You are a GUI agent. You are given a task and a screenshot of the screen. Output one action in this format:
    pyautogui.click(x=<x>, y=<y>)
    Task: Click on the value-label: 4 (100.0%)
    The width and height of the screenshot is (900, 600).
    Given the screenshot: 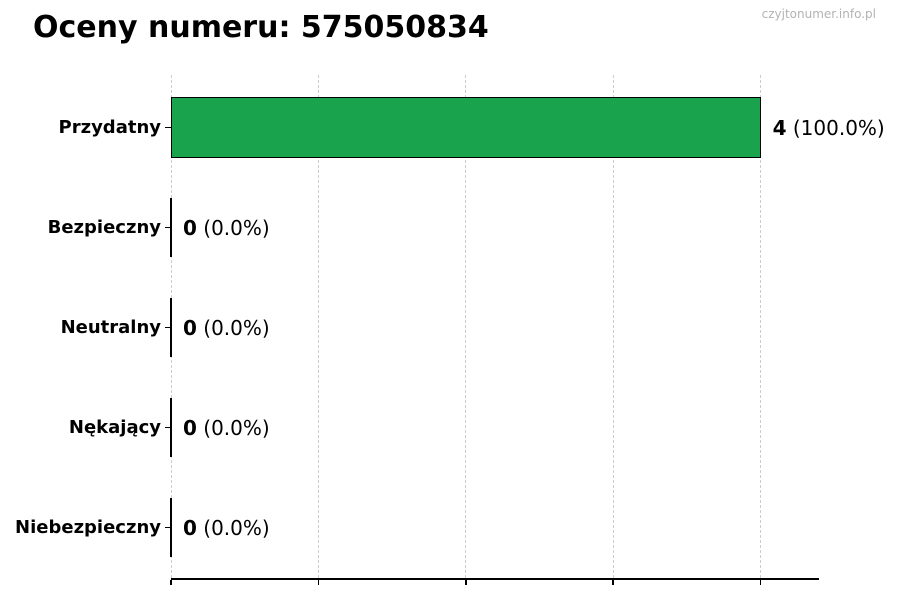 What is the action you would take?
    pyautogui.click(x=828, y=127)
    